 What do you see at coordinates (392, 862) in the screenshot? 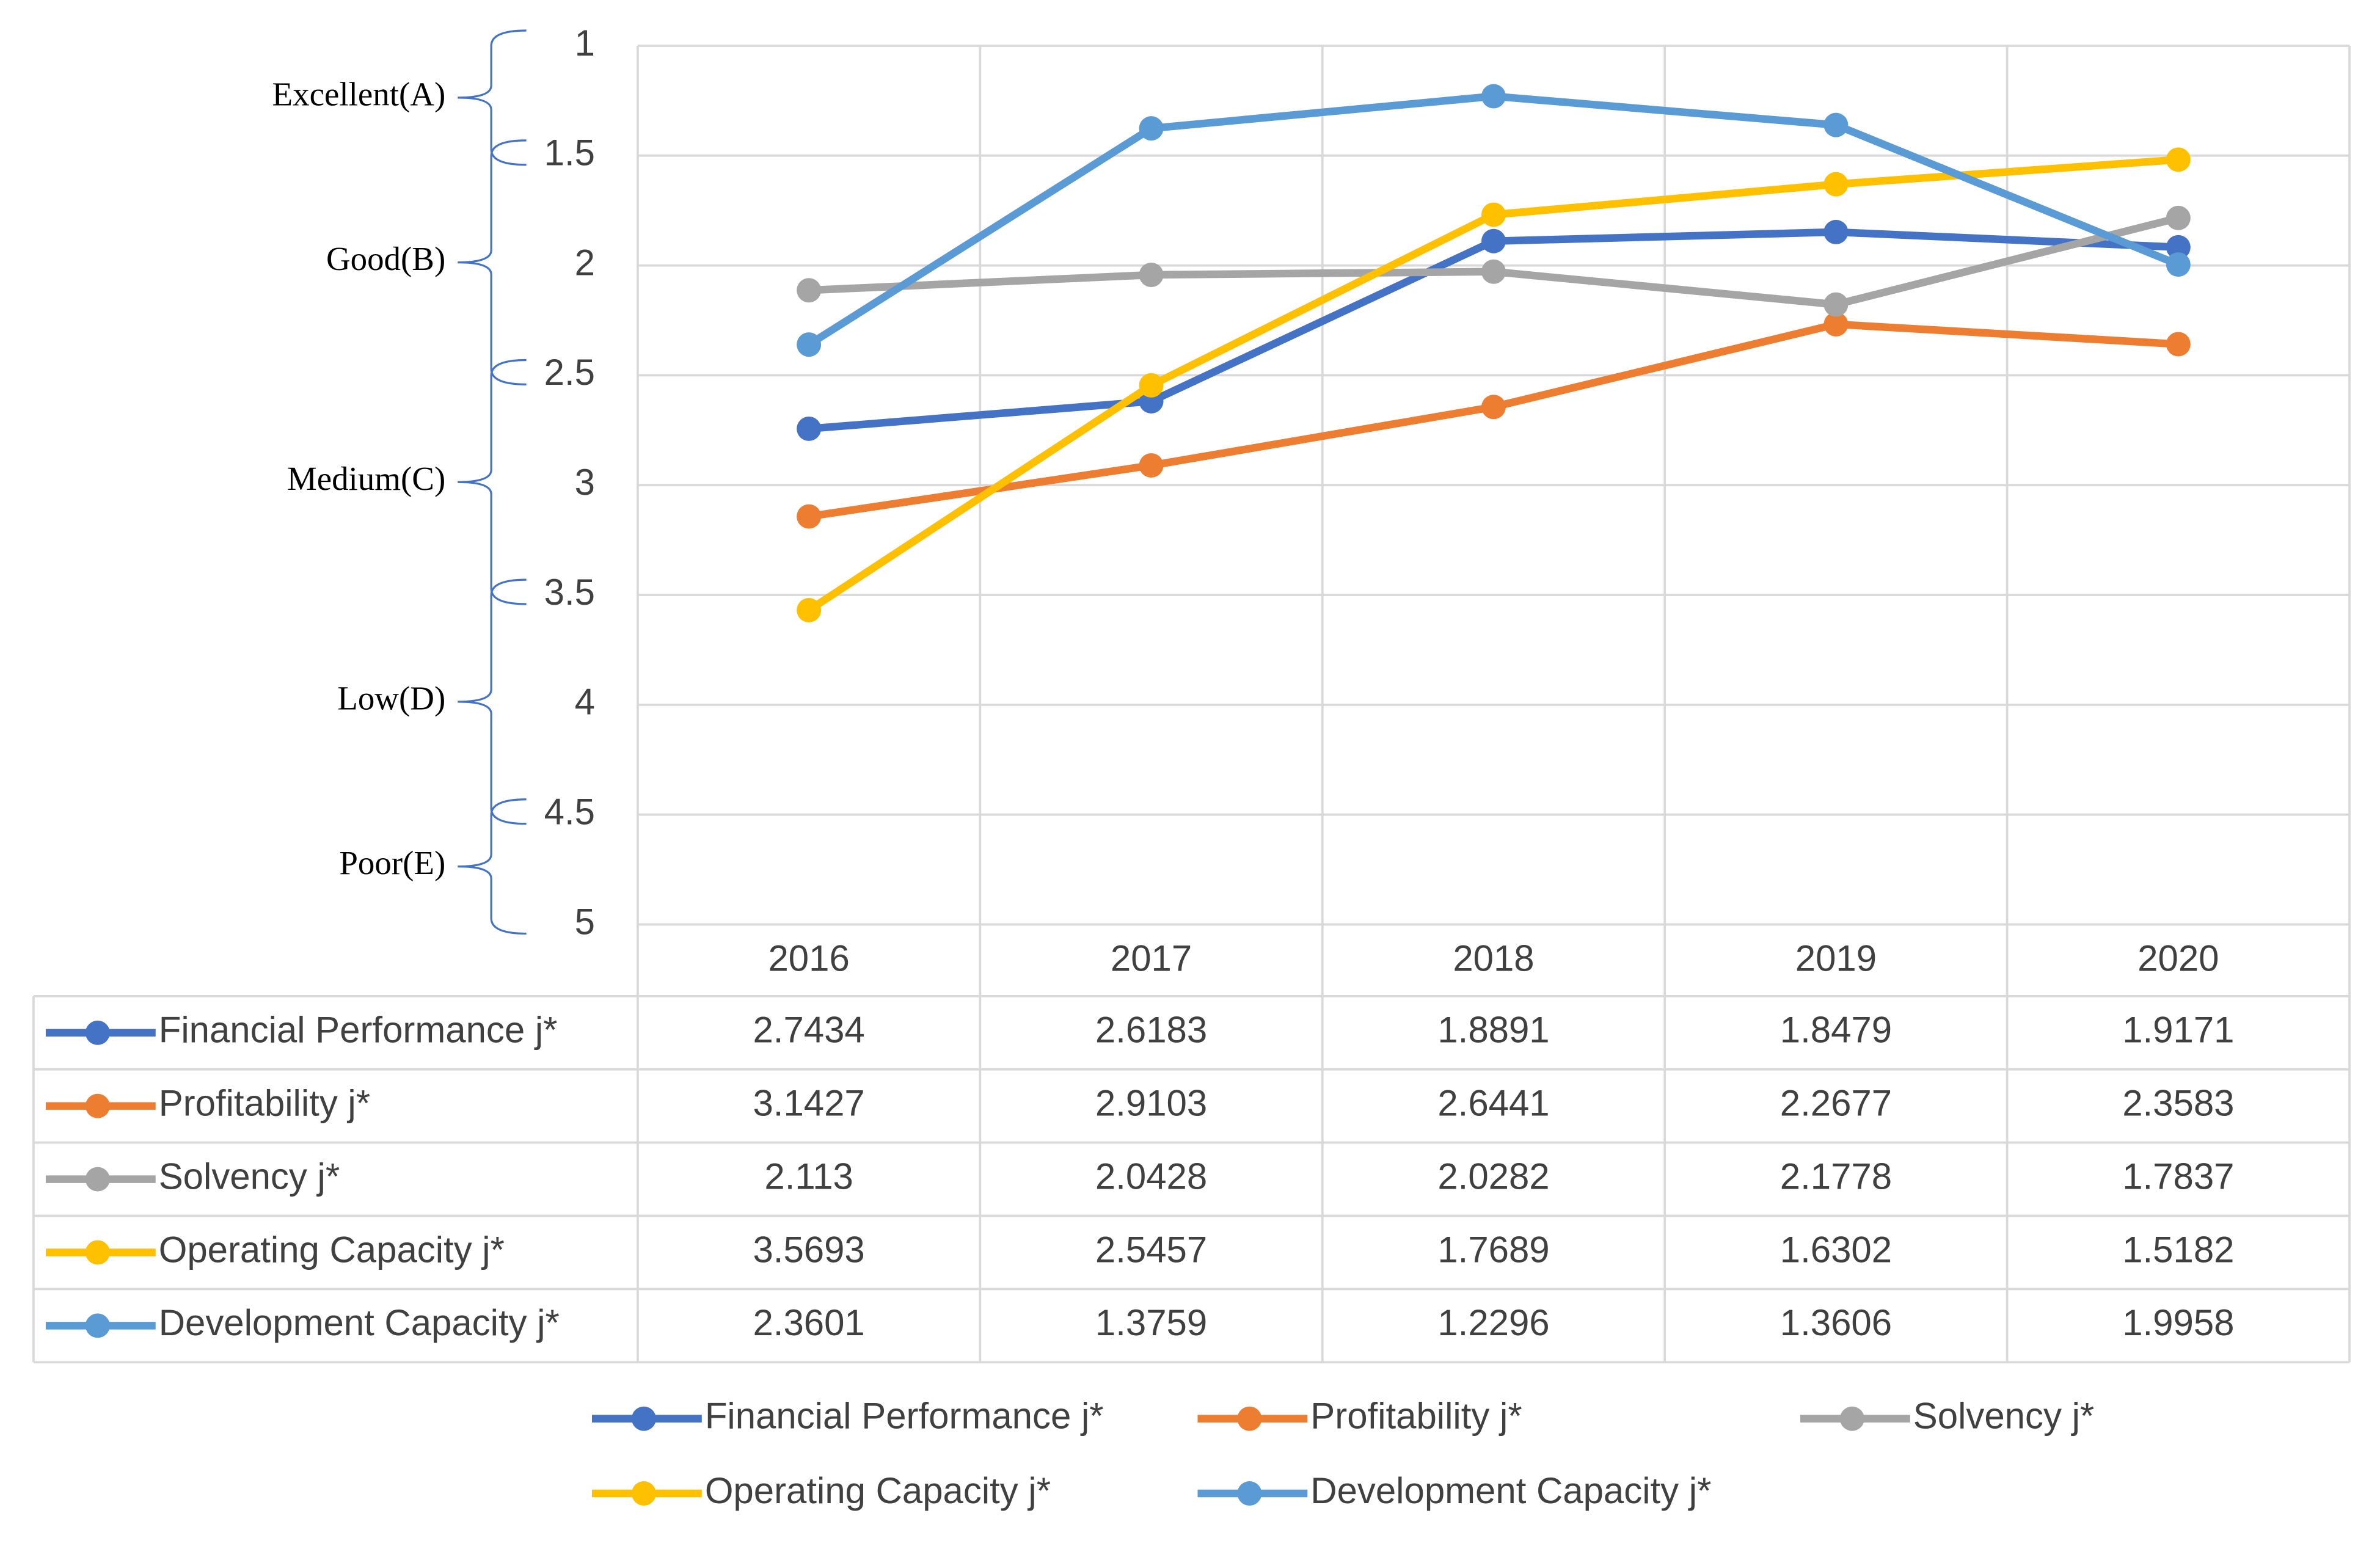
I see `grade-label: Poor(E)` at bounding box center [392, 862].